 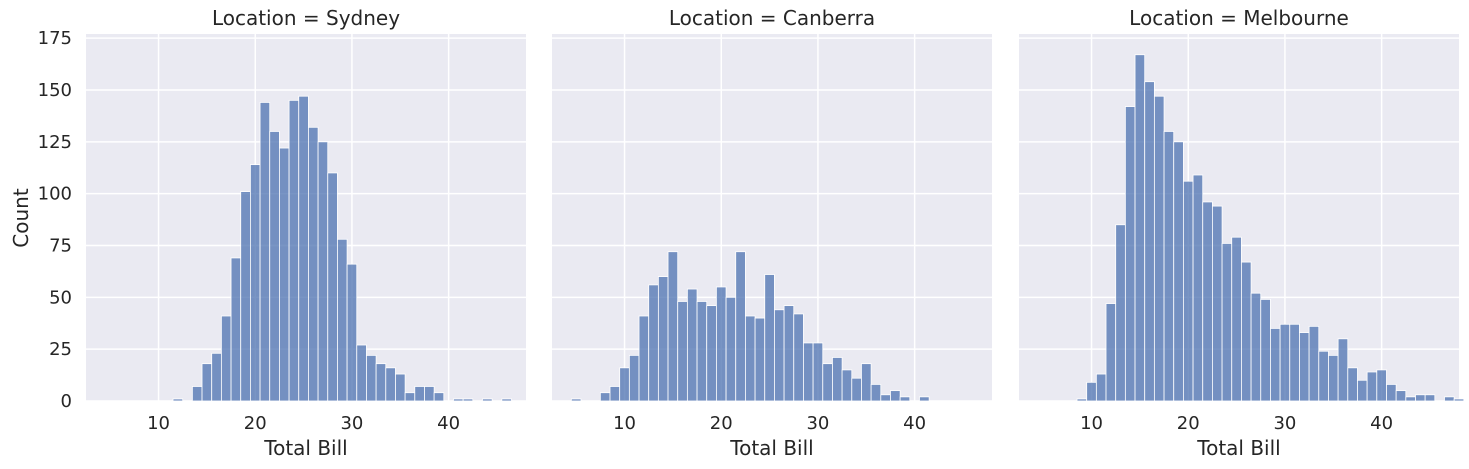 I want to click on panel-title: Location = Canberra, so click(x=772, y=18).